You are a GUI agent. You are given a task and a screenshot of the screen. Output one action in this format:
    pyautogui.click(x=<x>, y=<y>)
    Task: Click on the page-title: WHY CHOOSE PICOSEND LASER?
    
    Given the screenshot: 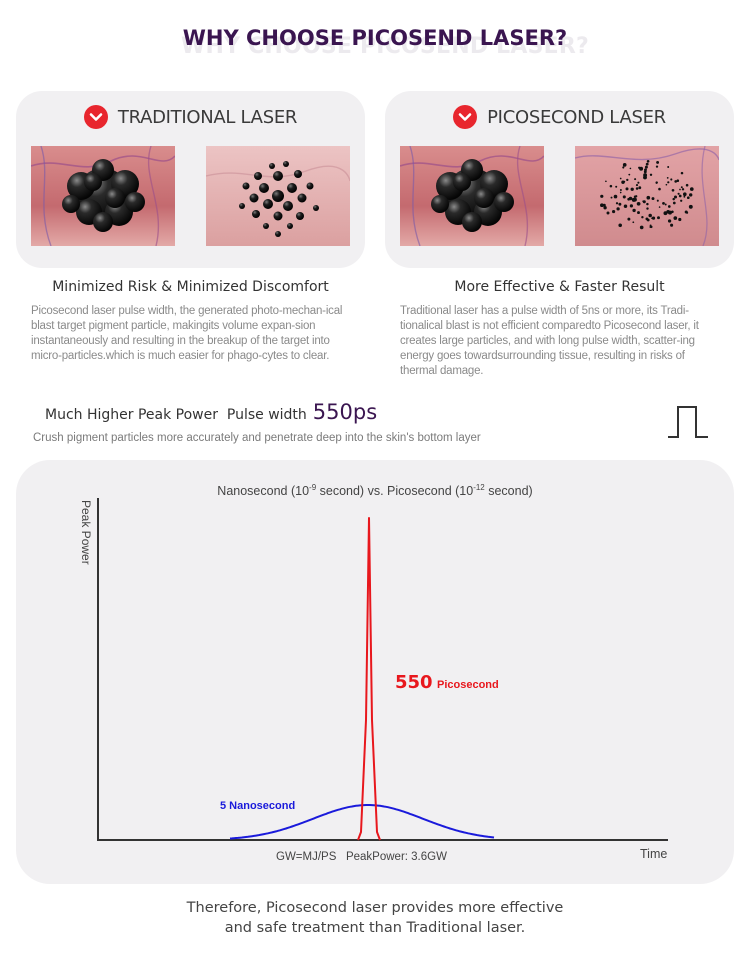 What is the action you would take?
    pyautogui.click(x=375, y=38)
    